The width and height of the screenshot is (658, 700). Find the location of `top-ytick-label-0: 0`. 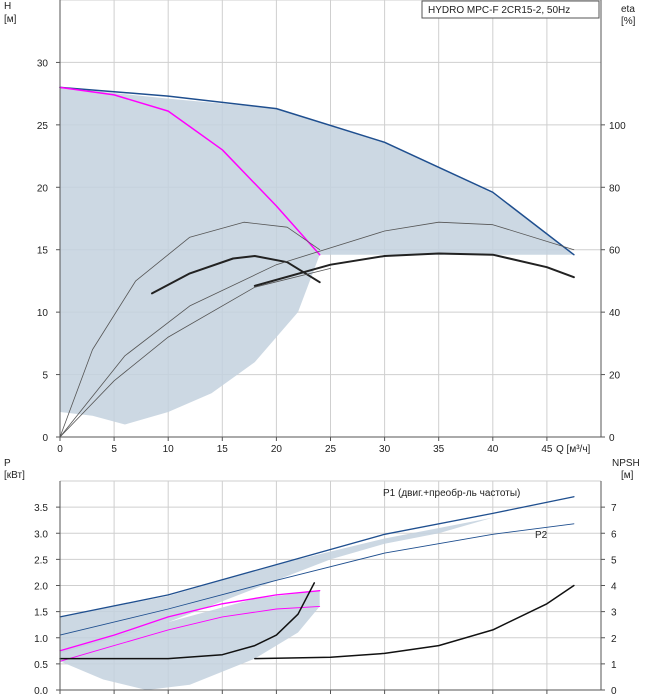

top-ytick-label-0: 0 is located at coordinates (45, 438).